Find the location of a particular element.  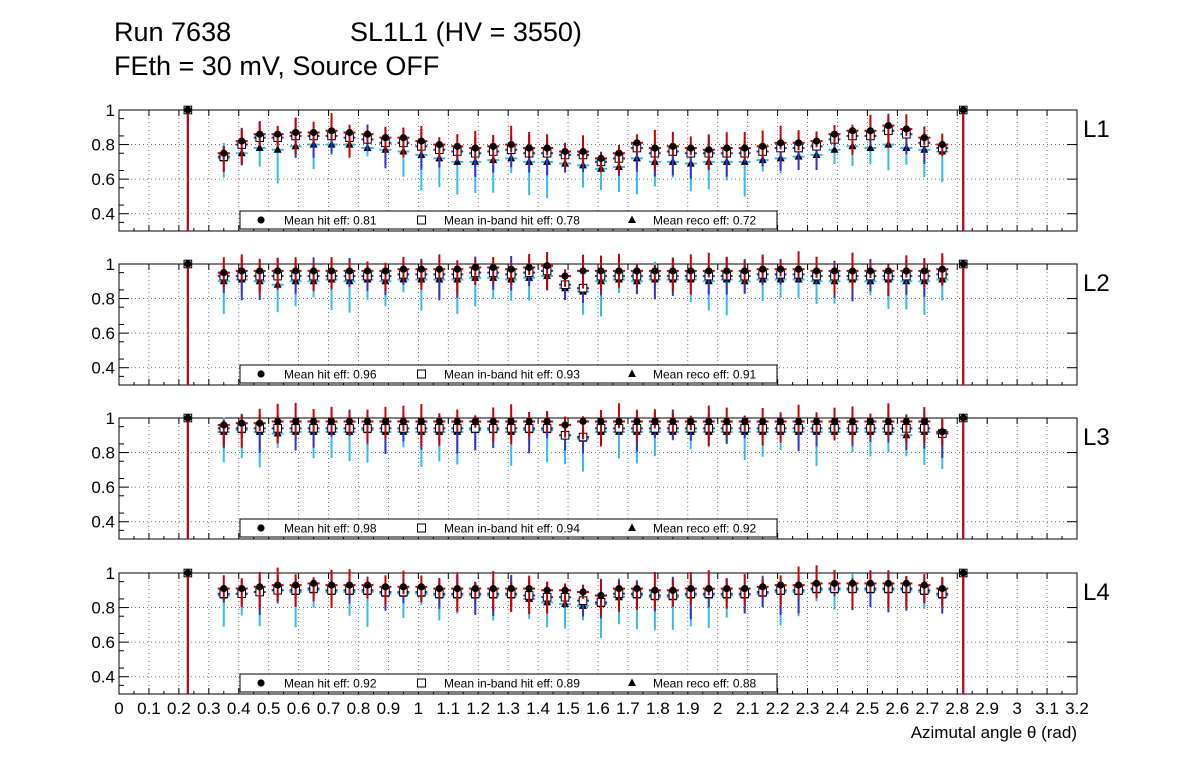

x-tick-label: 2.2 is located at coordinates (778, 708).